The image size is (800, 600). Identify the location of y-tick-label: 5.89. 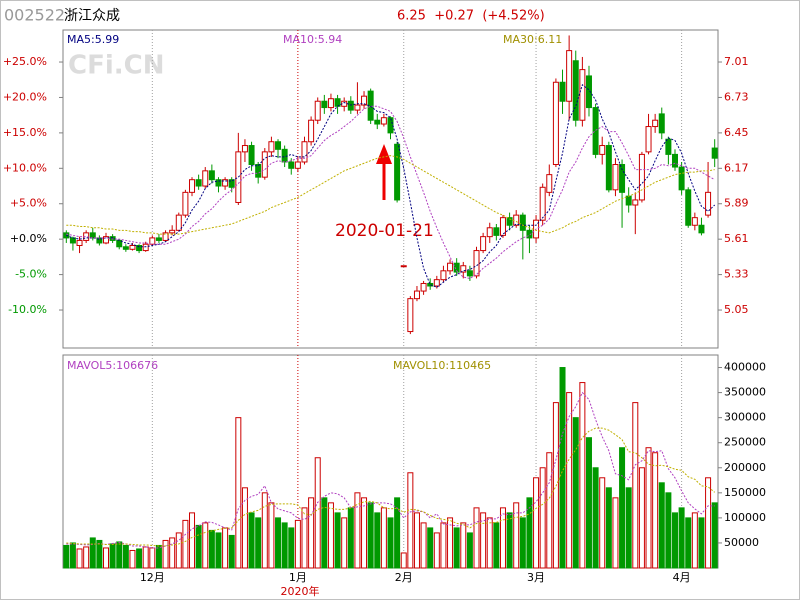
(736, 203).